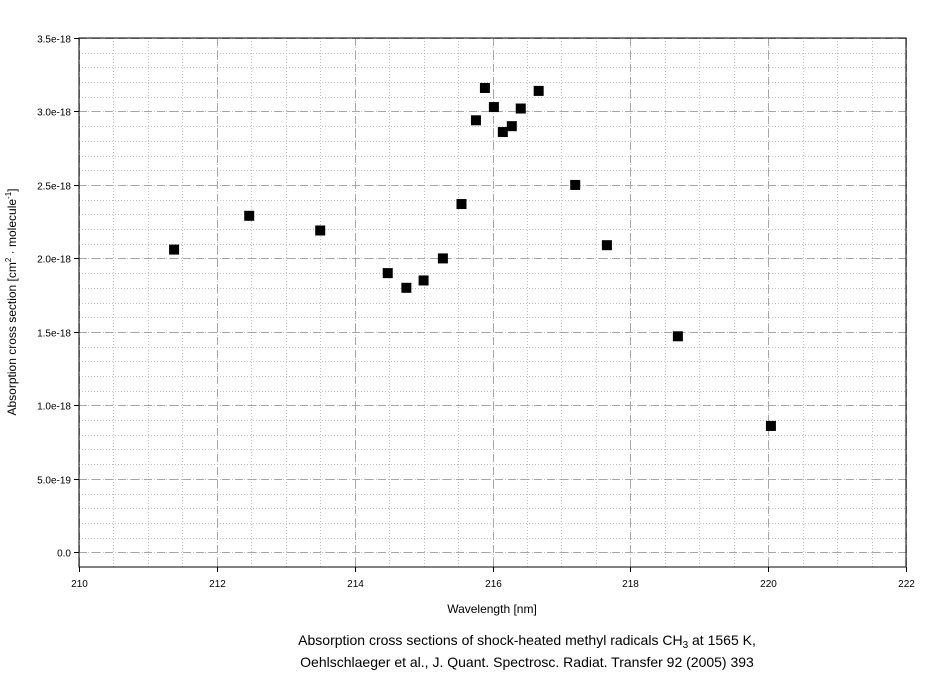 The height and width of the screenshot is (673, 944). I want to click on y-axis-title-part2: · molecule, so click(12, 228).